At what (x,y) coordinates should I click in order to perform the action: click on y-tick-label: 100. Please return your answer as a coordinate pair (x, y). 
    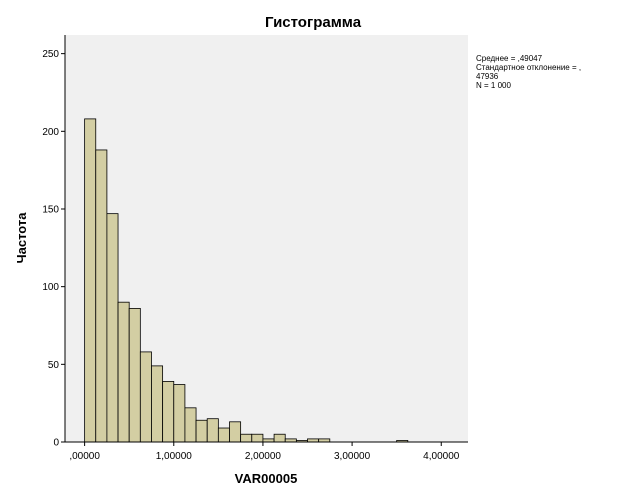
    Looking at the image, I should click on (50, 287).